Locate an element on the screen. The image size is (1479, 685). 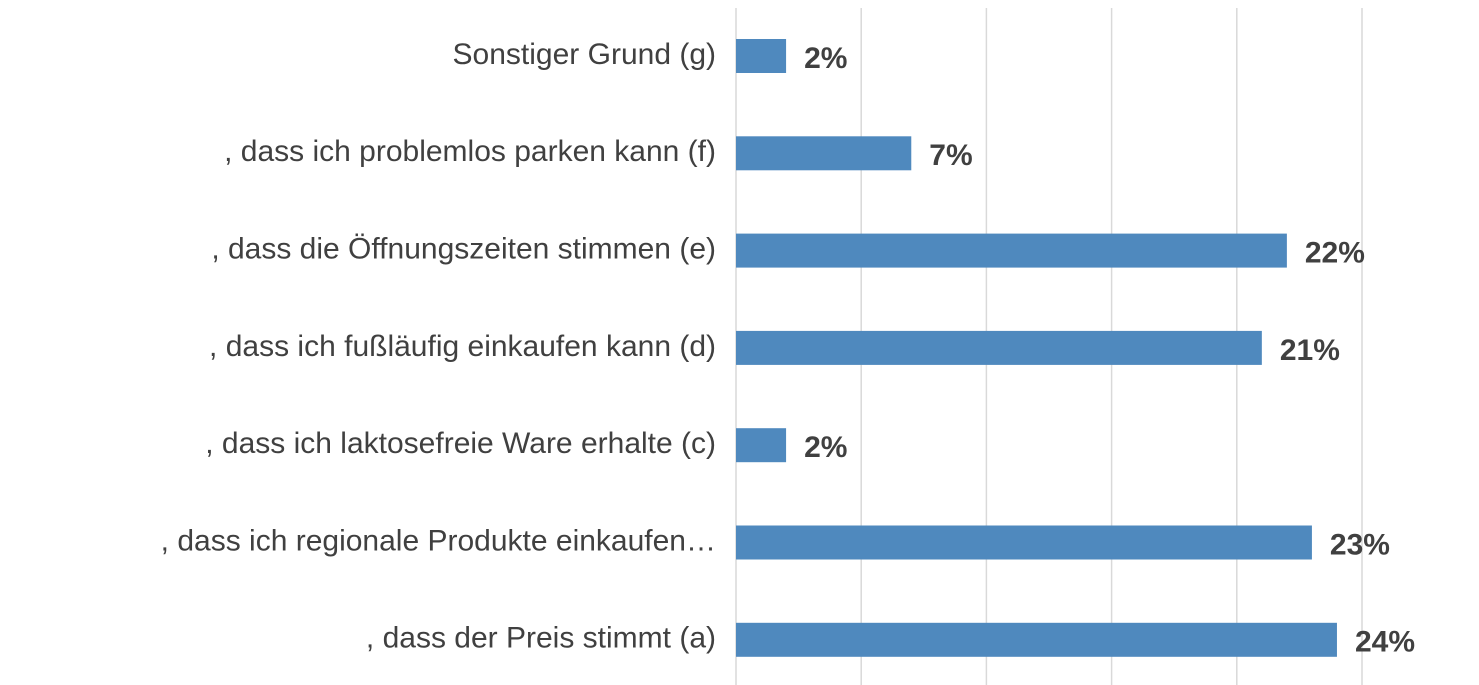
category-label: , dass ich fußläufig einkaufen kann (d) is located at coordinates (462, 346).